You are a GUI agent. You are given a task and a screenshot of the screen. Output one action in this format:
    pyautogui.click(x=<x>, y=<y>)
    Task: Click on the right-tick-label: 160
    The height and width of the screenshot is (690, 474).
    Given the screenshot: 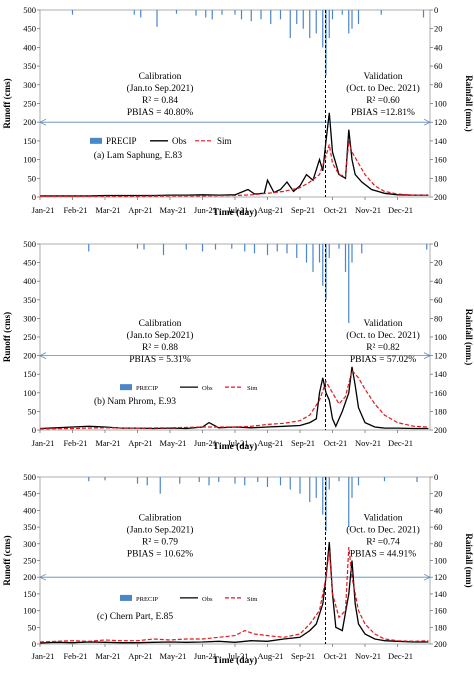 What is the action you would take?
    pyautogui.click(x=440, y=160)
    